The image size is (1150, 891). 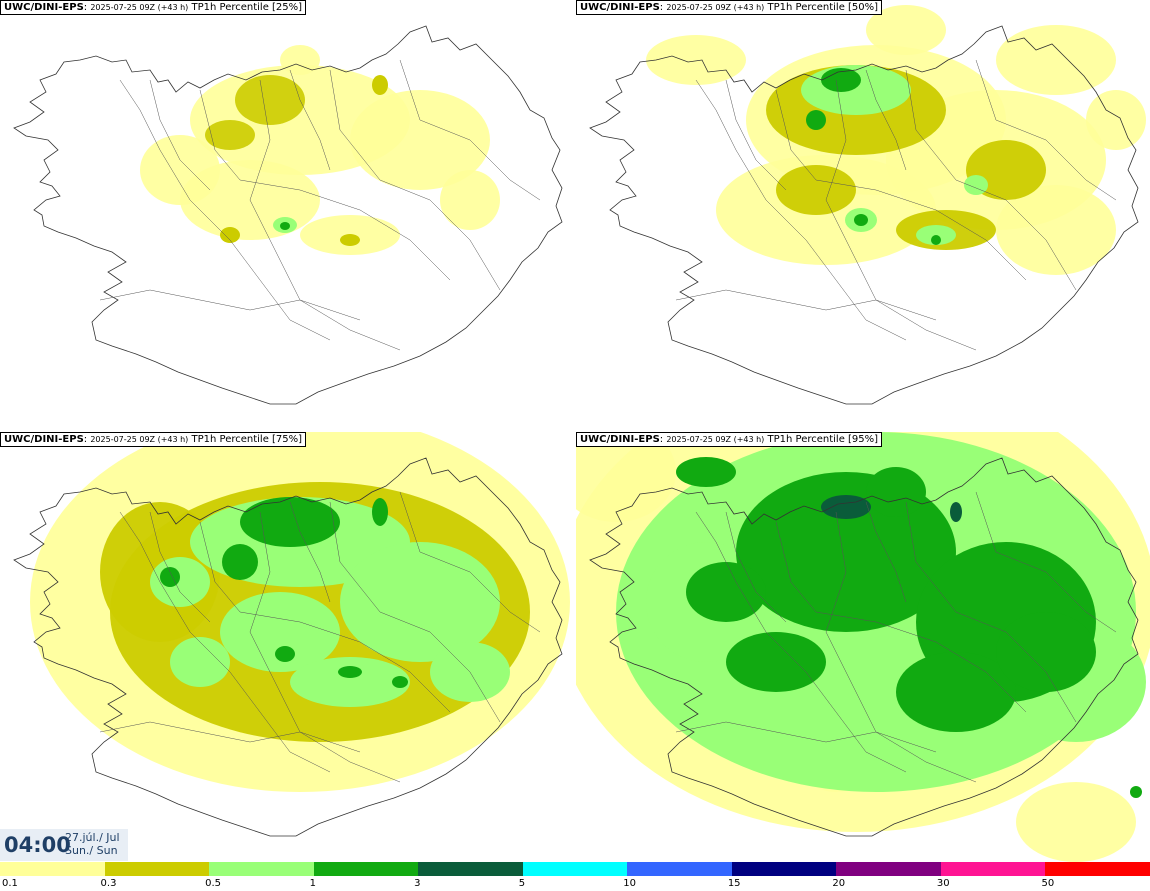 What do you see at coordinates (247, 7) in the screenshot?
I see `panel-label: TP1h Percentile [25%]` at bounding box center [247, 7].